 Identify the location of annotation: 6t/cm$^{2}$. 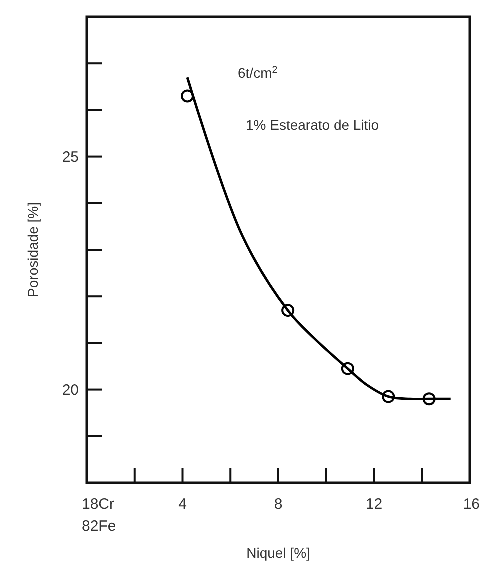
(258, 72).